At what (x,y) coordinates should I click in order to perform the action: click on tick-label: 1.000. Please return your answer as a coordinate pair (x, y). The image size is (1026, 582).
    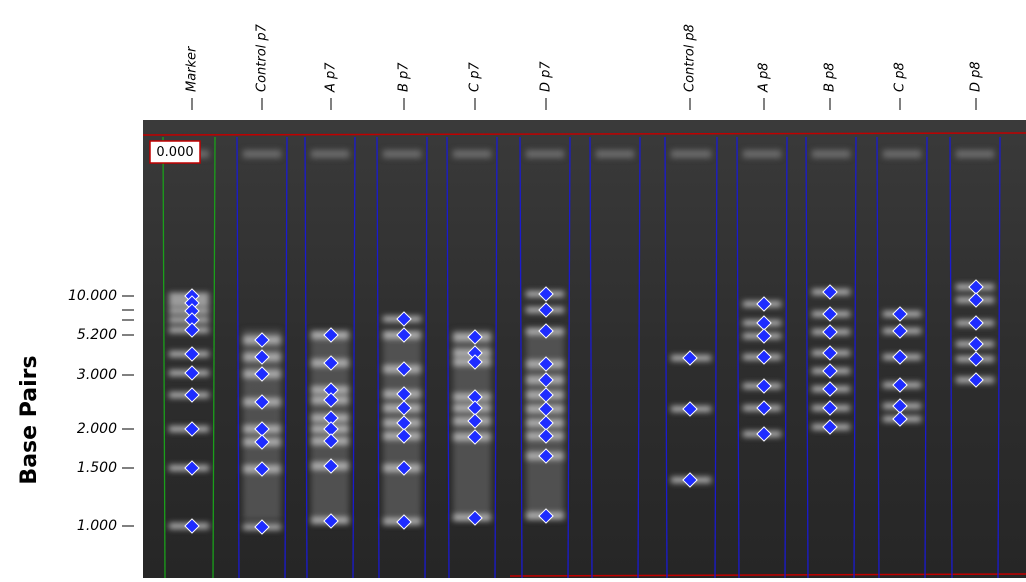
    Looking at the image, I should click on (97, 526).